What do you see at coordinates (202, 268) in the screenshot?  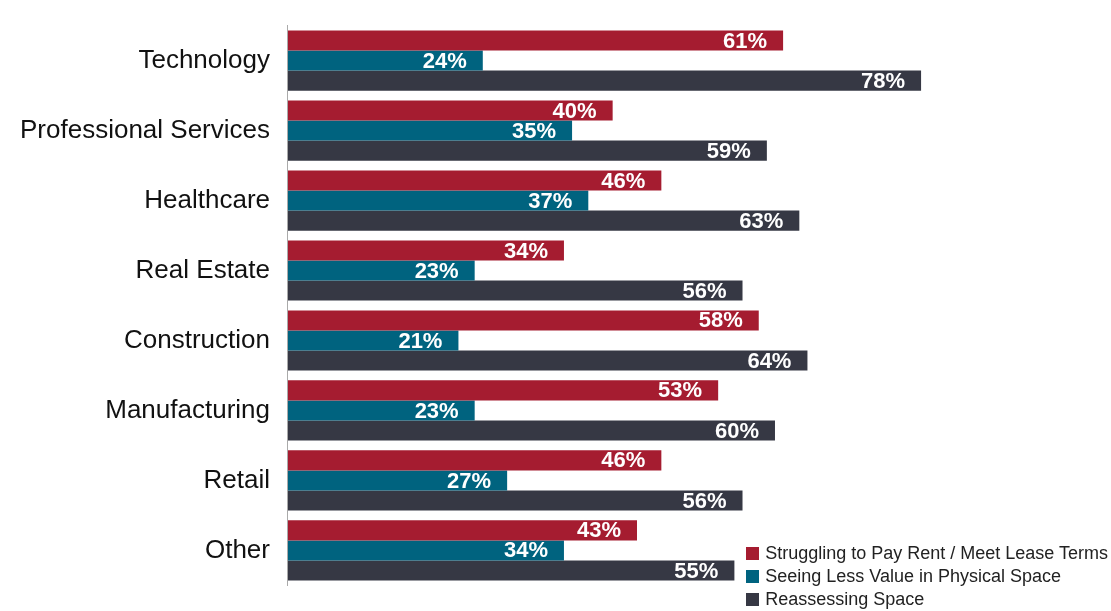 I see `y-tick-label: Real Estate` at bounding box center [202, 268].